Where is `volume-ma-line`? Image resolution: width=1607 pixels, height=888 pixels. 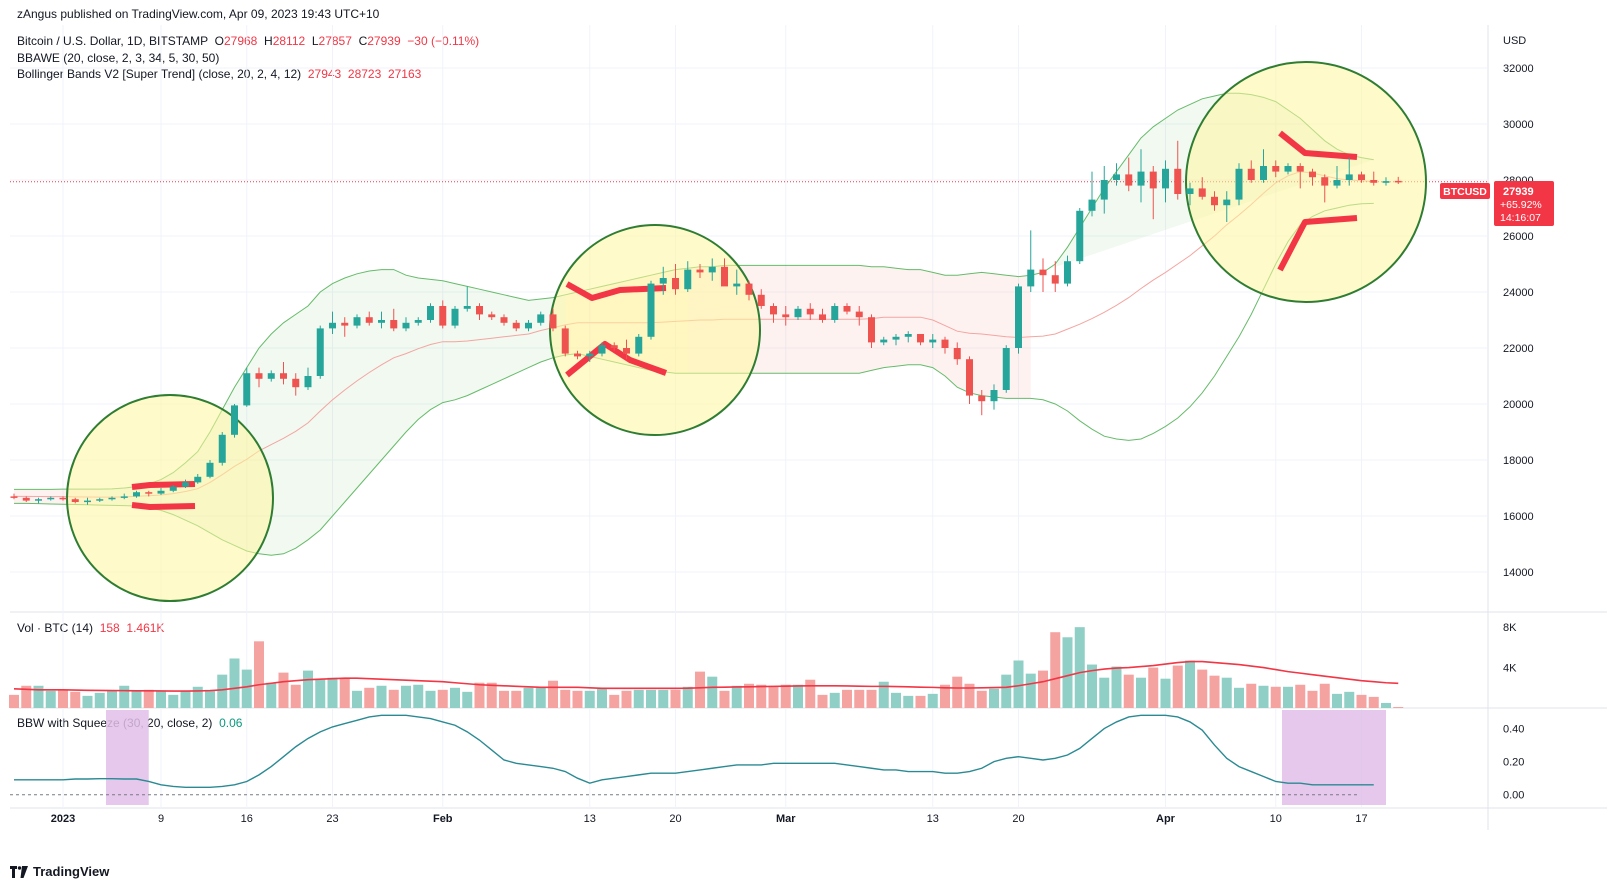 volume-ma-line is located at coordinates (706, 676).